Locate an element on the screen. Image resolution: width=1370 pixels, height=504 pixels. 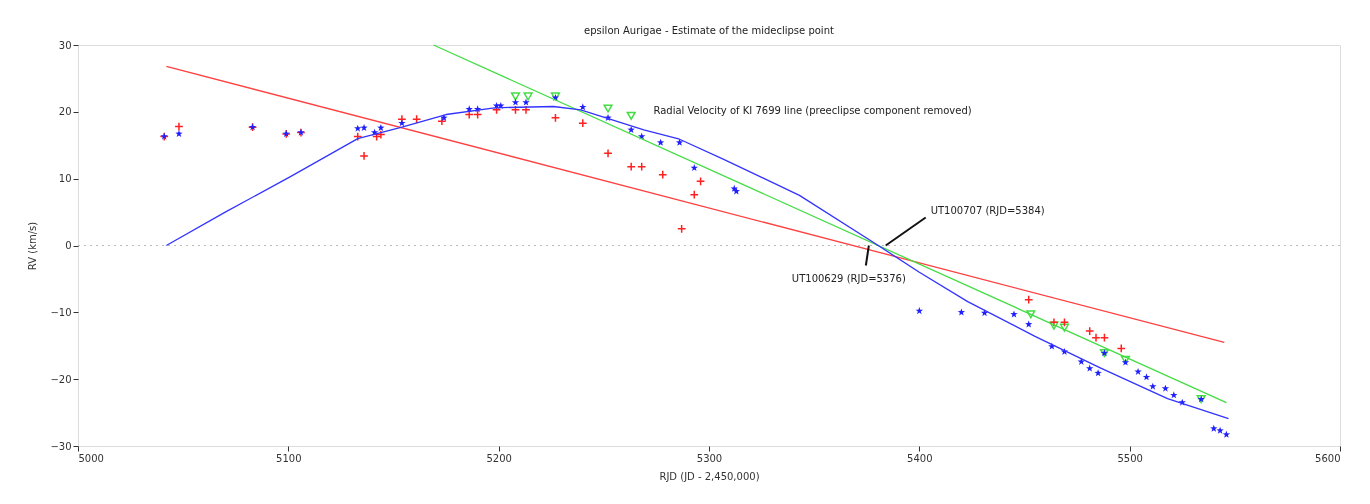
y-tick-label: −20 is located at coordinates (61, 379).